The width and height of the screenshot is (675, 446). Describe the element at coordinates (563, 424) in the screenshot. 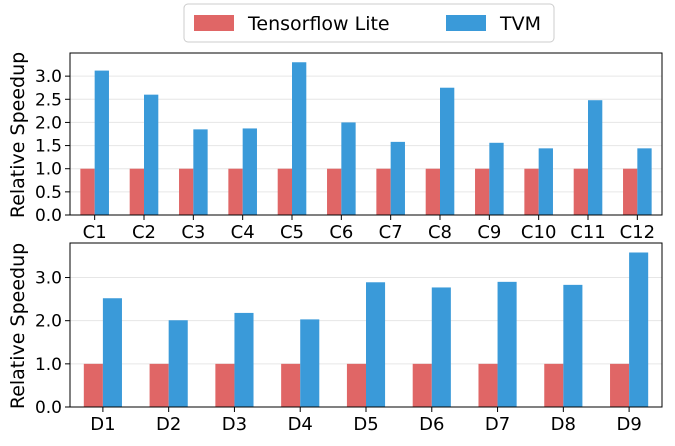

I see `x-tick-label: D8` at that location.